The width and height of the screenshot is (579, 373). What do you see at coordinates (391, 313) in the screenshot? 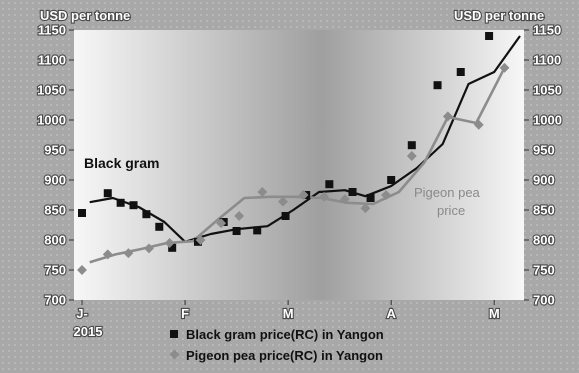
I see `x-tick-label: A` at bounding box center [391, 313].